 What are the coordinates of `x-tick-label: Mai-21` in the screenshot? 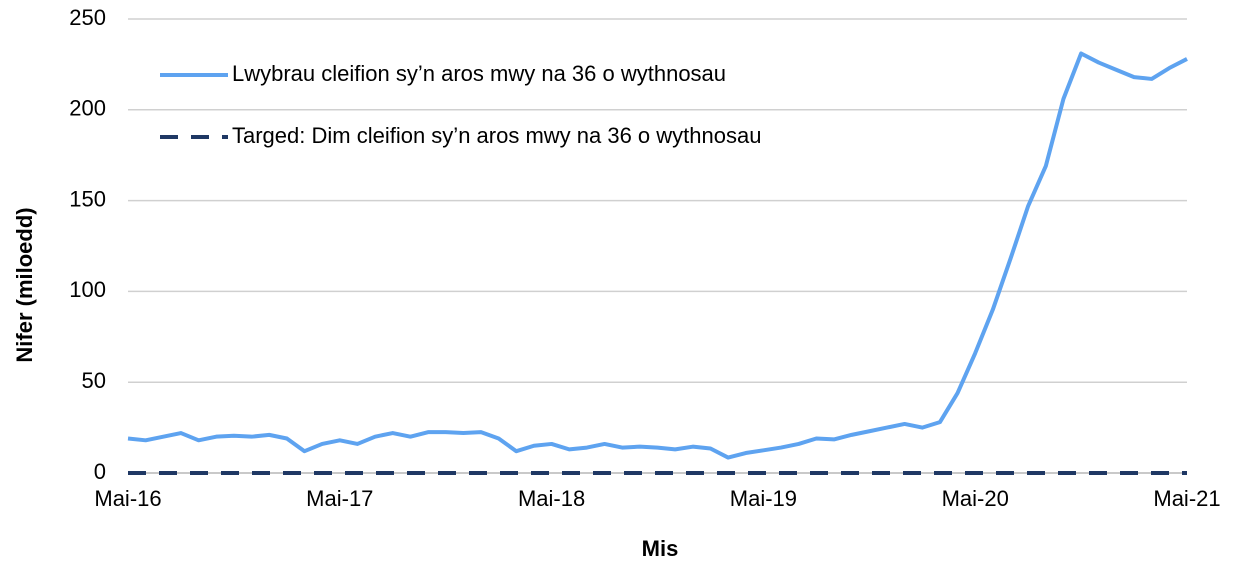 It's located at (1186, 498).